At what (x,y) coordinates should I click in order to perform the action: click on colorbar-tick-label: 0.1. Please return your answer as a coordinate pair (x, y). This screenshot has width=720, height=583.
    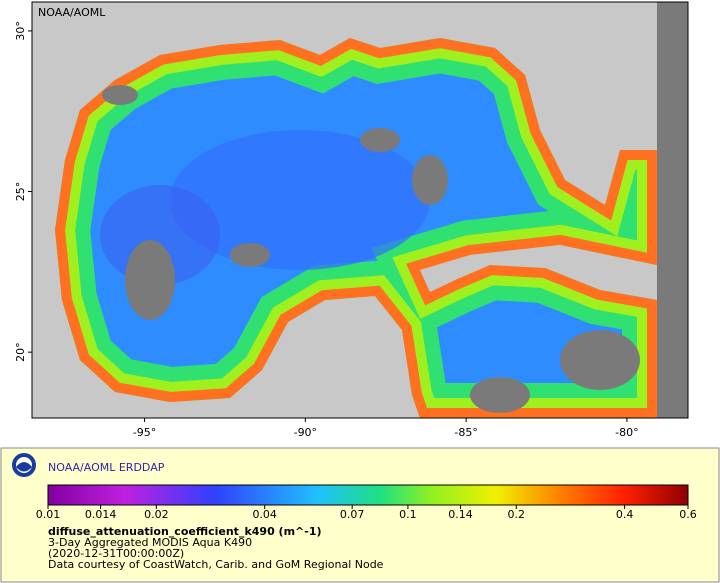
    Looking at the image, I should click on (408, 514).